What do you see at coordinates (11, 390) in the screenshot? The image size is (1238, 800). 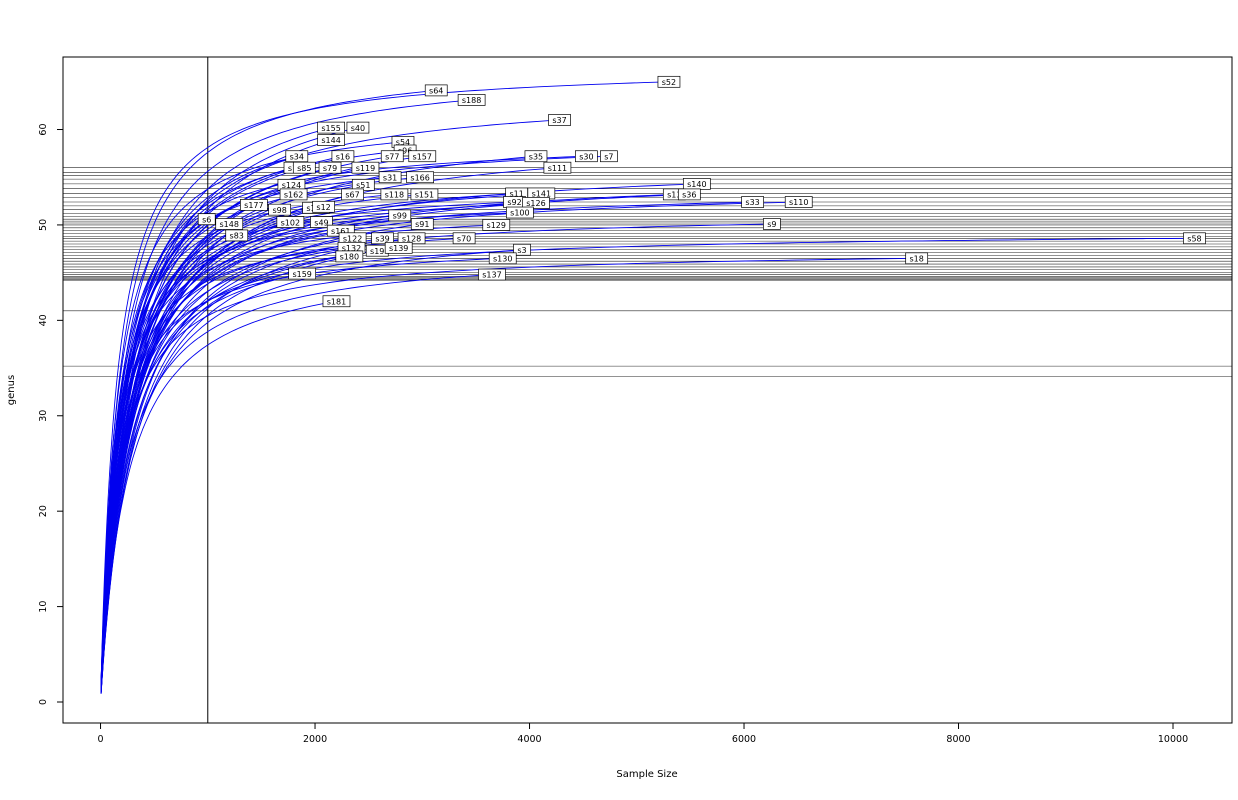 I see `y-axis-title: genus` at bounding box center [11, 390].